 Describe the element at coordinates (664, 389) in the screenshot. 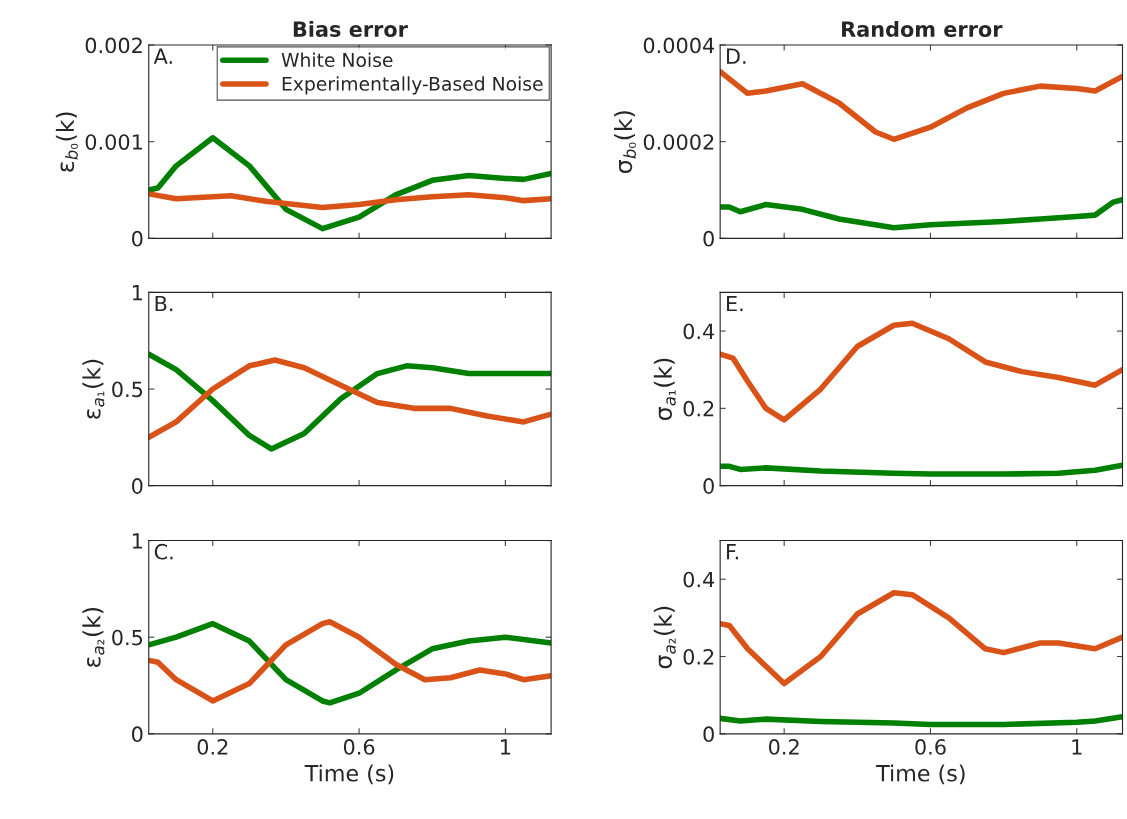

I see `y-axis-title: σ$_{a₁}$(k)` at that location.